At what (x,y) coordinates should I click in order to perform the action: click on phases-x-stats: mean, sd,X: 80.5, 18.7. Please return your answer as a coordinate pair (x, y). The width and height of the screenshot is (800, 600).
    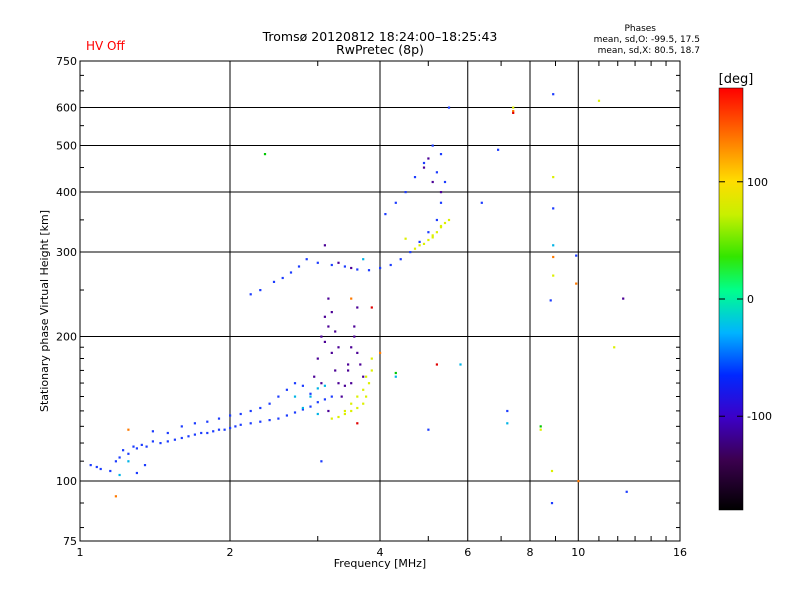
    Looking at the image, I should click on (649, 51).